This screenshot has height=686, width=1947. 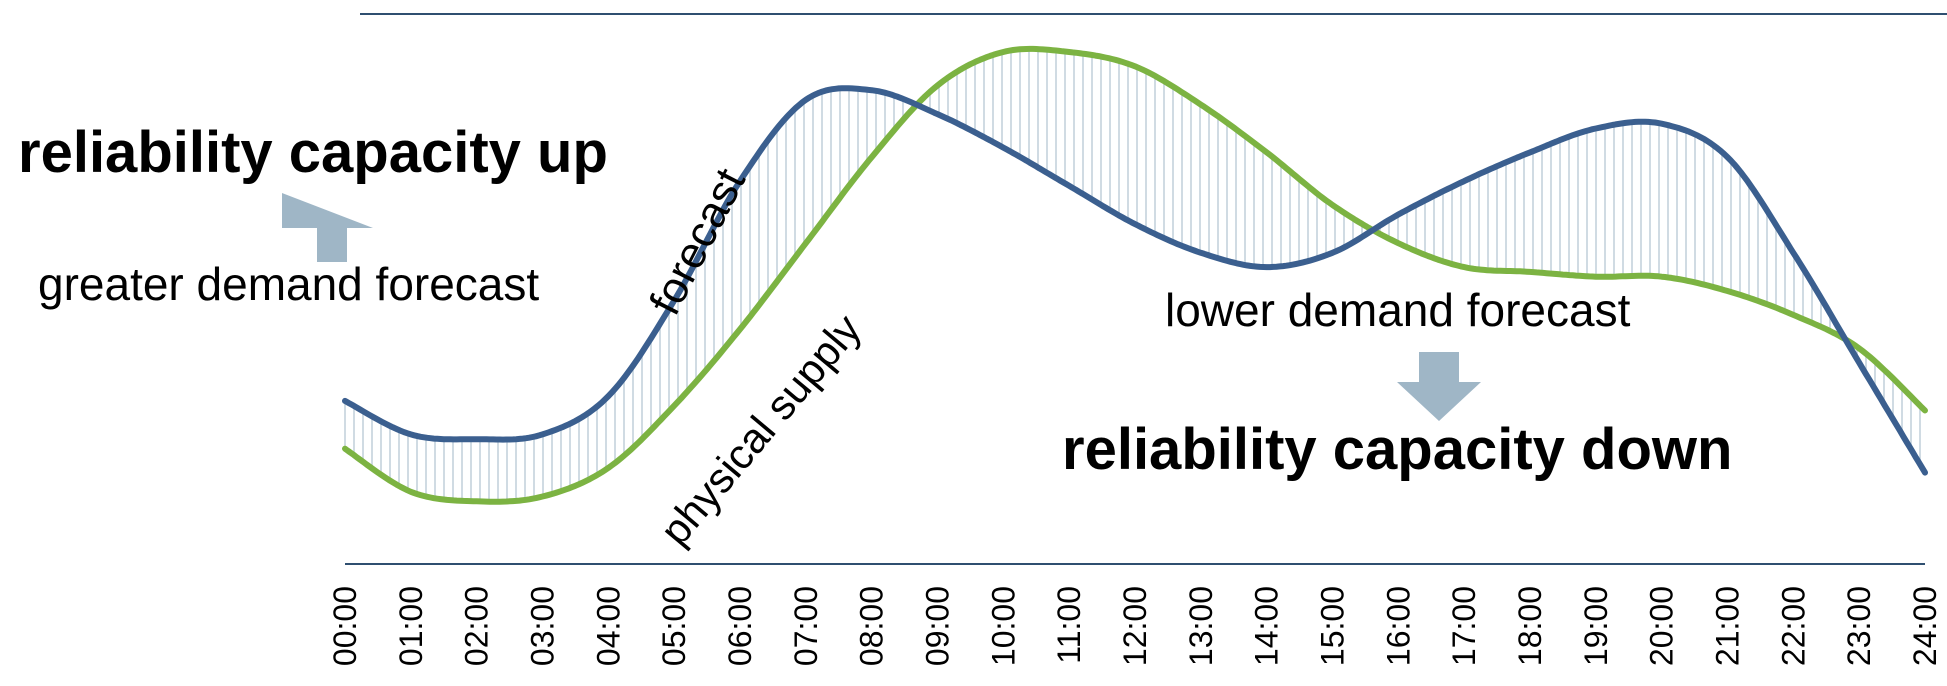 What do you see at coordinates (477, 626) in the screenshot?
I see `x-tick-label: 02:00` at bounding box center [477, 626].